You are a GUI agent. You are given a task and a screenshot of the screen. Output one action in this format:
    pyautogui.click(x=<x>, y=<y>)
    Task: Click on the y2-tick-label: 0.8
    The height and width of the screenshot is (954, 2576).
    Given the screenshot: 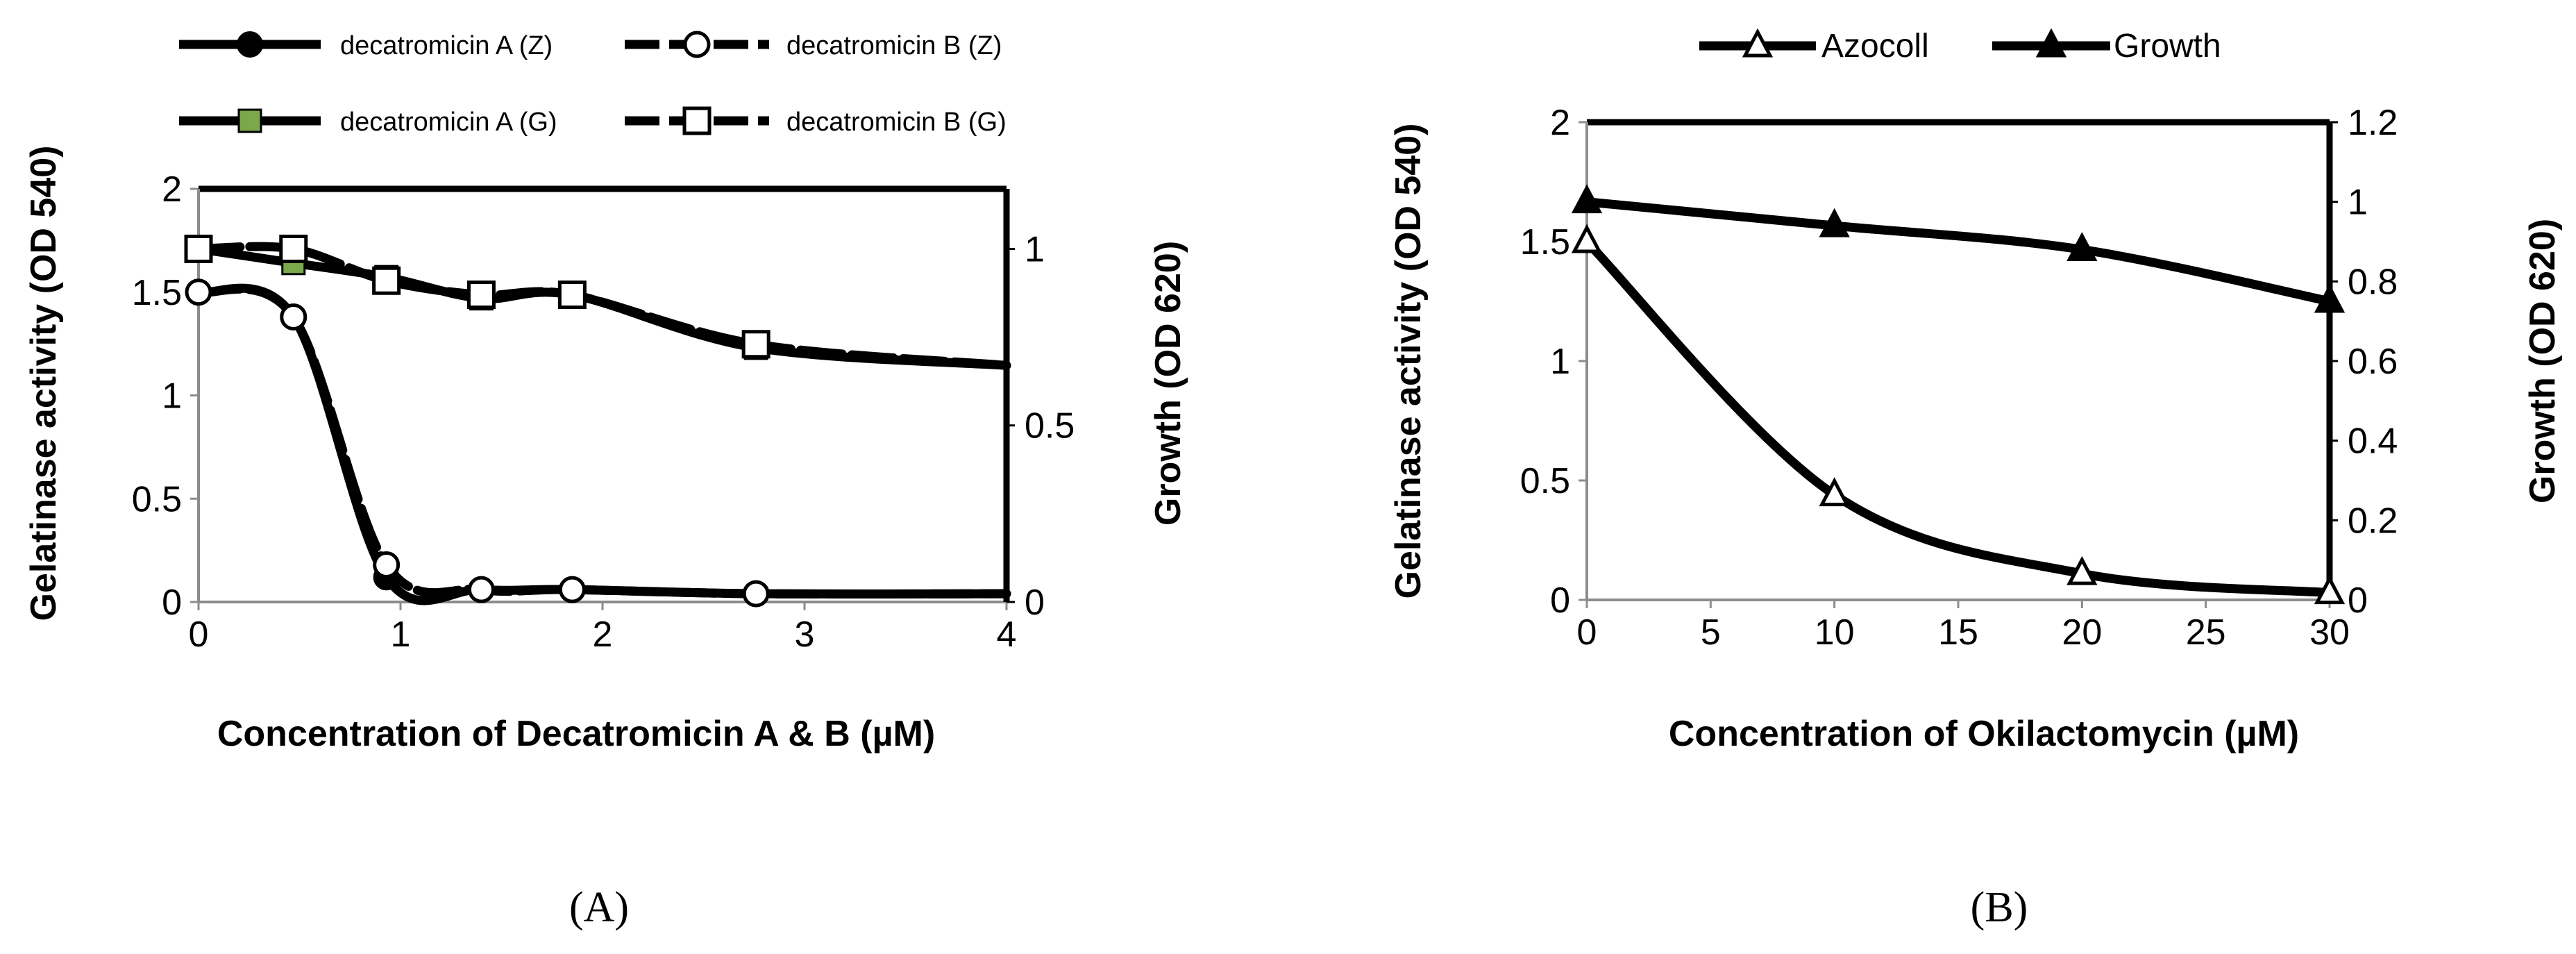 What is the action you would take?
    pyautogui.click(x=2373, y=282)
    